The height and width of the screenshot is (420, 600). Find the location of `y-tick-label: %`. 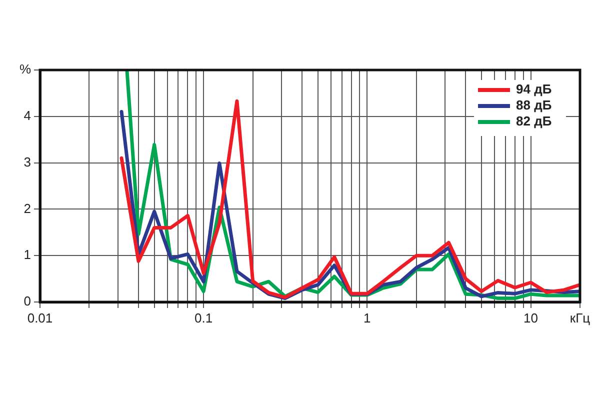

y-tick-label: % is located at coordinates (25, 69).